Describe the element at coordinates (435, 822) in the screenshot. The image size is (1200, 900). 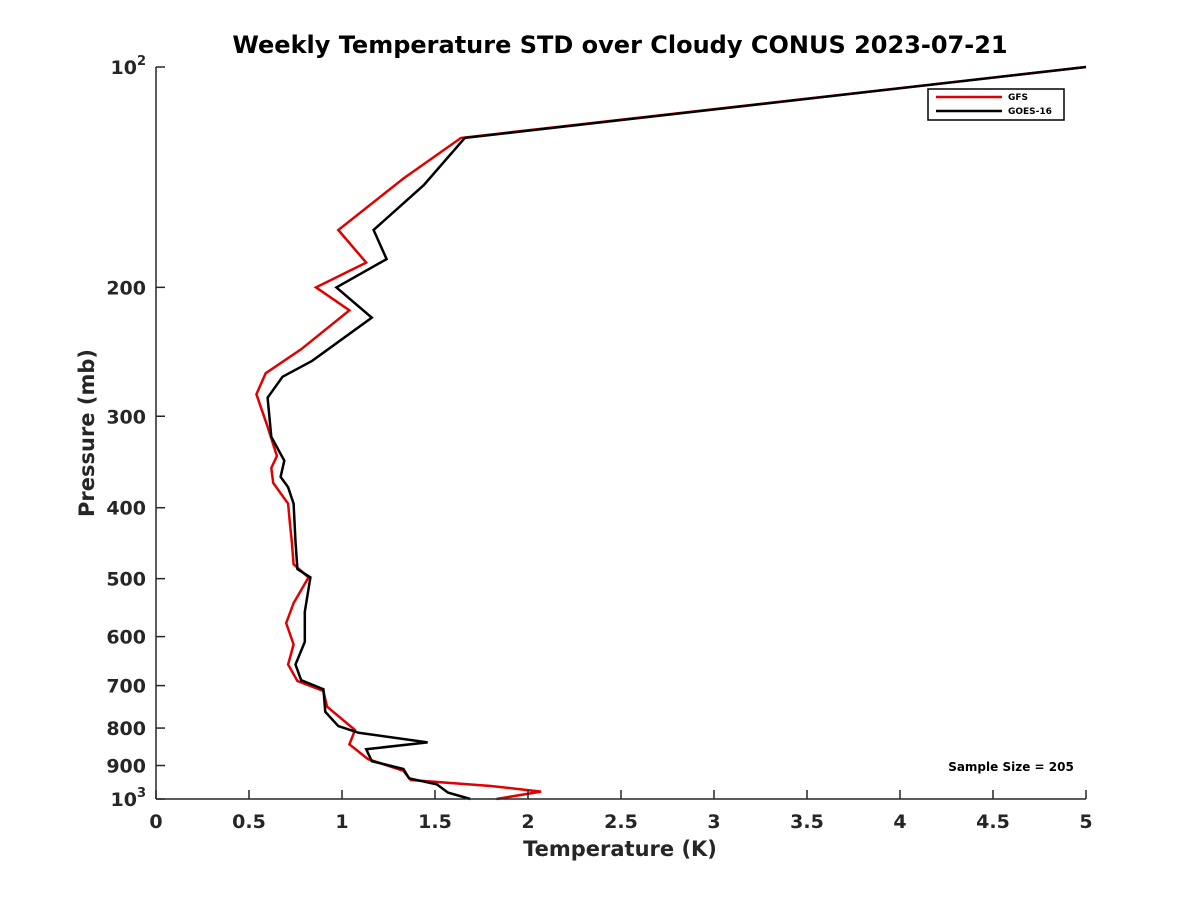
I see `x-tick-label: 1.5` at that location.